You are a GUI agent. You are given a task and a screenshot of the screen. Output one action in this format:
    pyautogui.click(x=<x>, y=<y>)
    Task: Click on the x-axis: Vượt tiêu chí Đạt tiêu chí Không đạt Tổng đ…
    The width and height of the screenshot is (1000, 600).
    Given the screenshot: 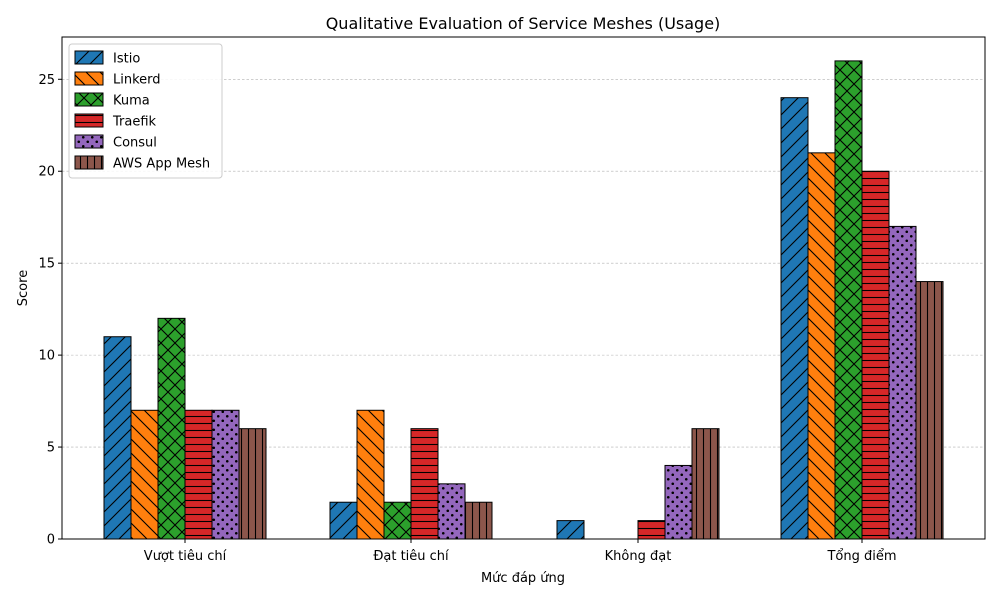 What is the action you would take?
    pyautogui.click(x=520, y=551)
    